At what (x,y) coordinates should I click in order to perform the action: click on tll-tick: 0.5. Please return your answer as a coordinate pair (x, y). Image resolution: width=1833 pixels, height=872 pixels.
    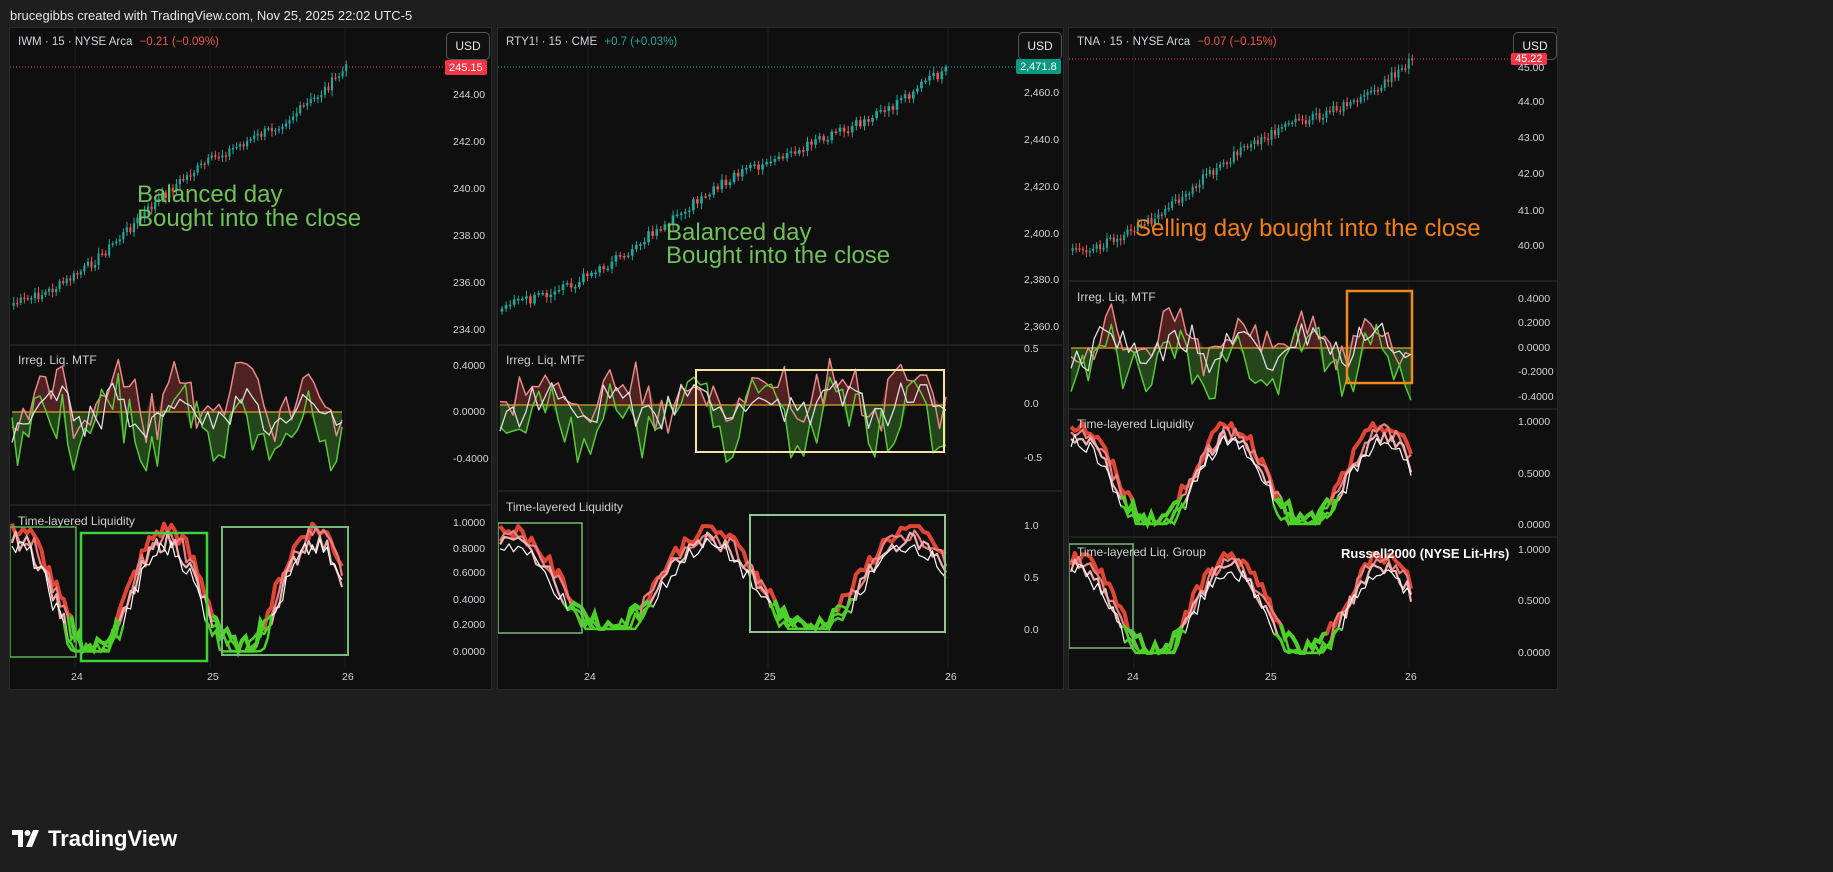
    Looking at the image, I should click on (1031, 578).